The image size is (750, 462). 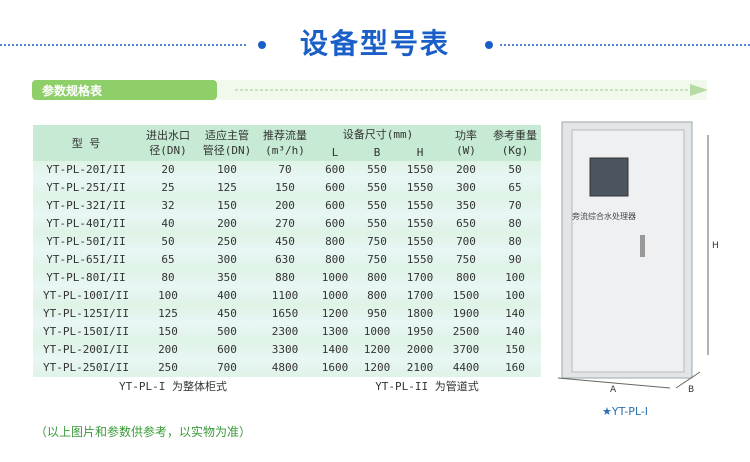 What do you see at coordinates (466, 150) in the screenshot?
I see `cell-text: (W)` at bounding box center [466, 150].